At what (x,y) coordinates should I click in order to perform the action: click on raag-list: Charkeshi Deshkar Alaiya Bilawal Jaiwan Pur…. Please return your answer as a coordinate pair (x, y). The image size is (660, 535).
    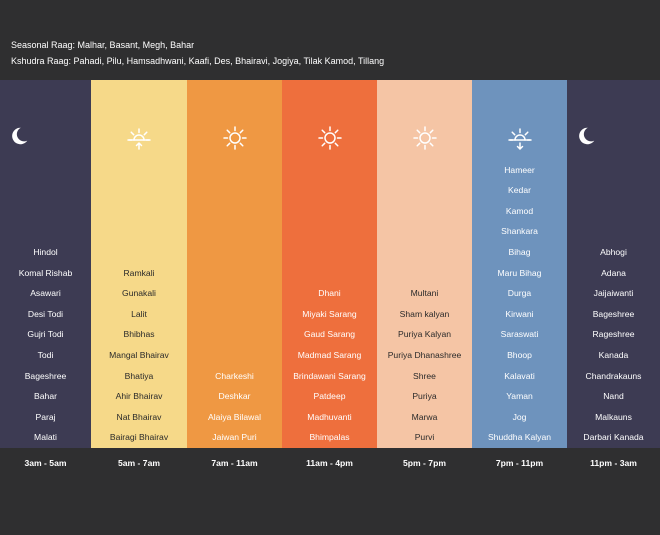
    Looking at the image, I should click on (234, 407).